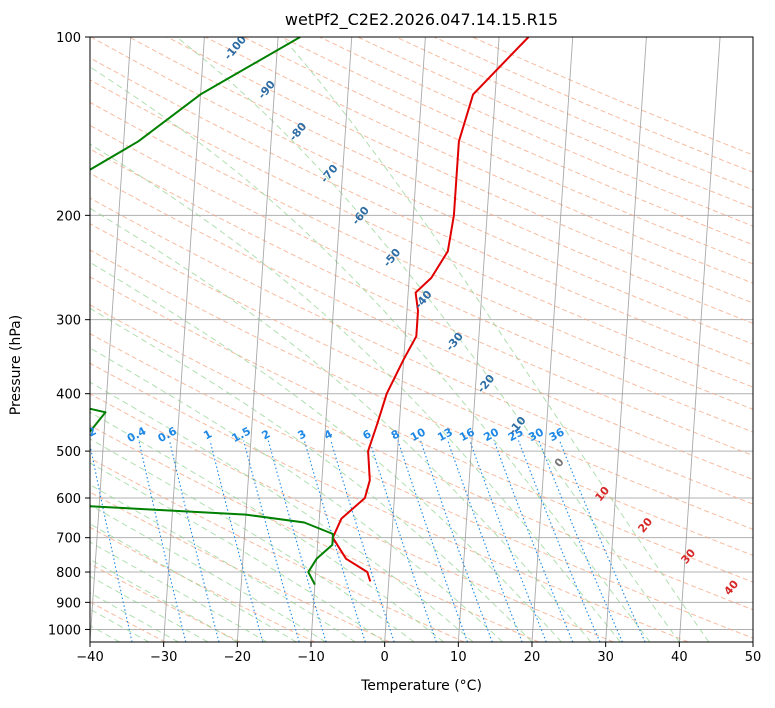 The width and height of the screenshot is (775, 708). Describe the element at coordinates (68, 499) in the screenshot. I see `y-tick-label: 600` at that location.